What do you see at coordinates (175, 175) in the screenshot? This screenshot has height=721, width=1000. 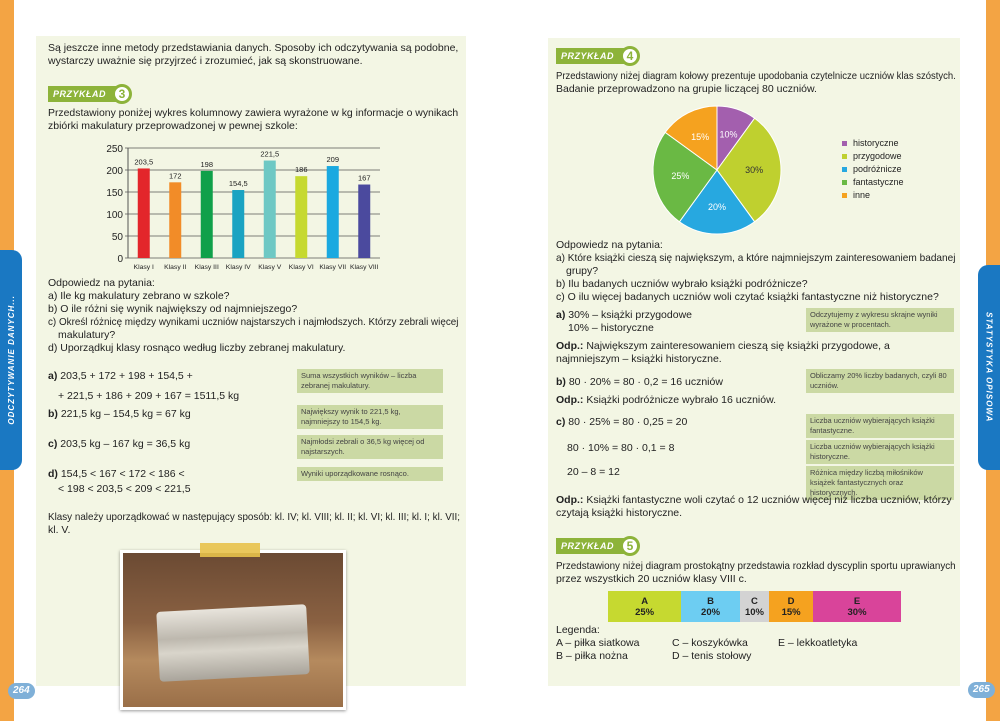 I see `data-label: 172` at bounding box center [175, 175].